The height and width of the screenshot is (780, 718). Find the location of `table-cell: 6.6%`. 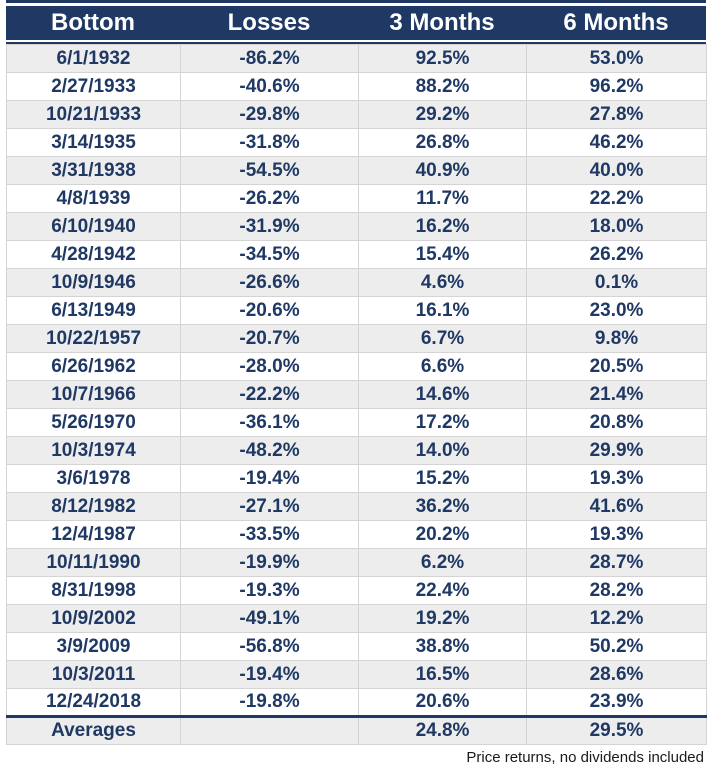

table-cell: 6.6% is located at coordinates (442, 366).